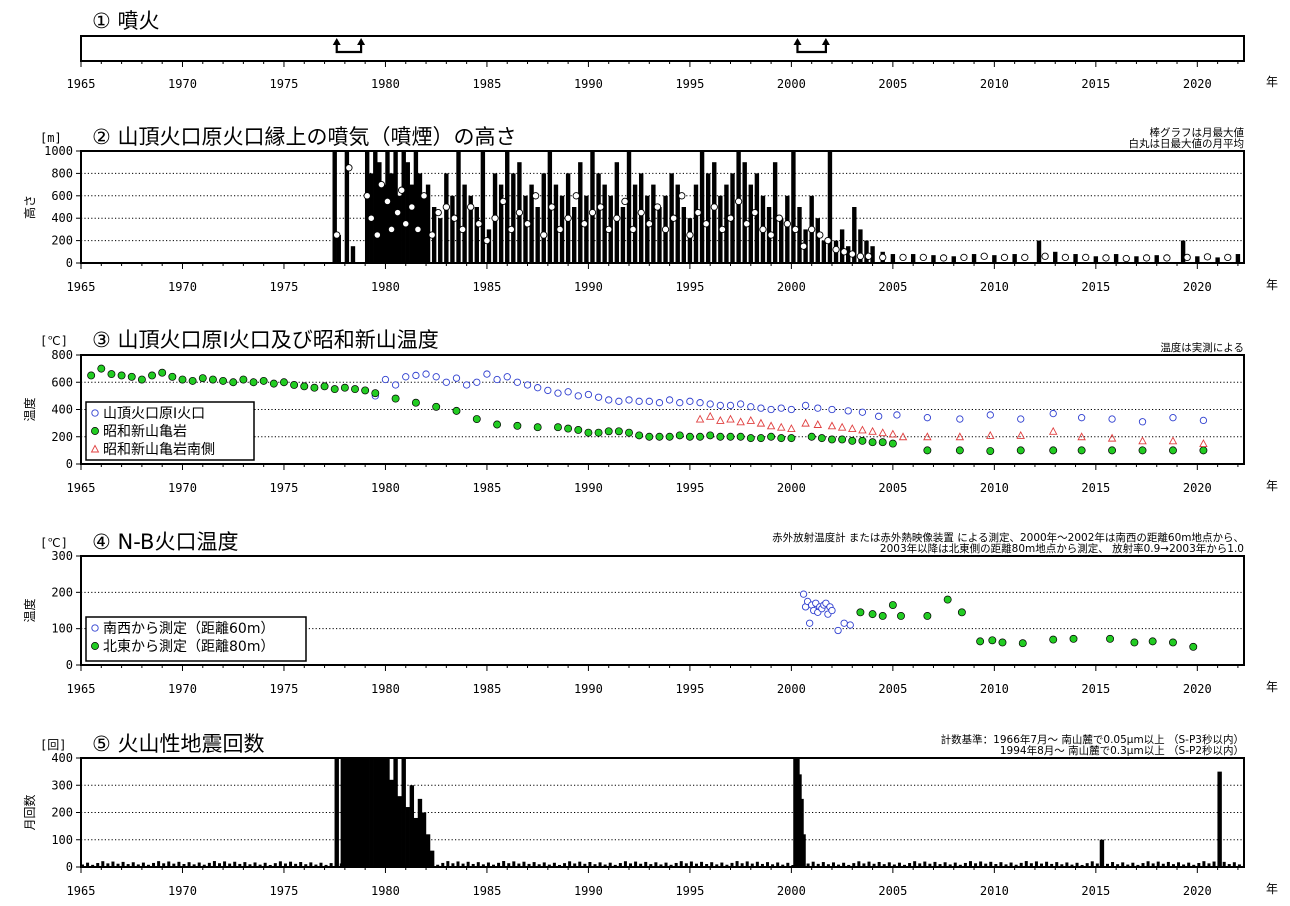 This screenshot has height=906, width=1290. What do you see at coordinates (62, 382) in the screenshot?
I see `y-tick-label: 600` at bounding box center [62, 382].